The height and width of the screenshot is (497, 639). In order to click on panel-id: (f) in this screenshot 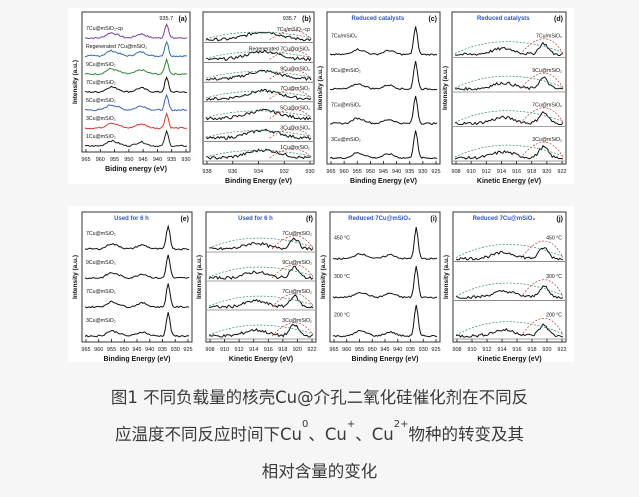, I will do `click(309, 219)`.